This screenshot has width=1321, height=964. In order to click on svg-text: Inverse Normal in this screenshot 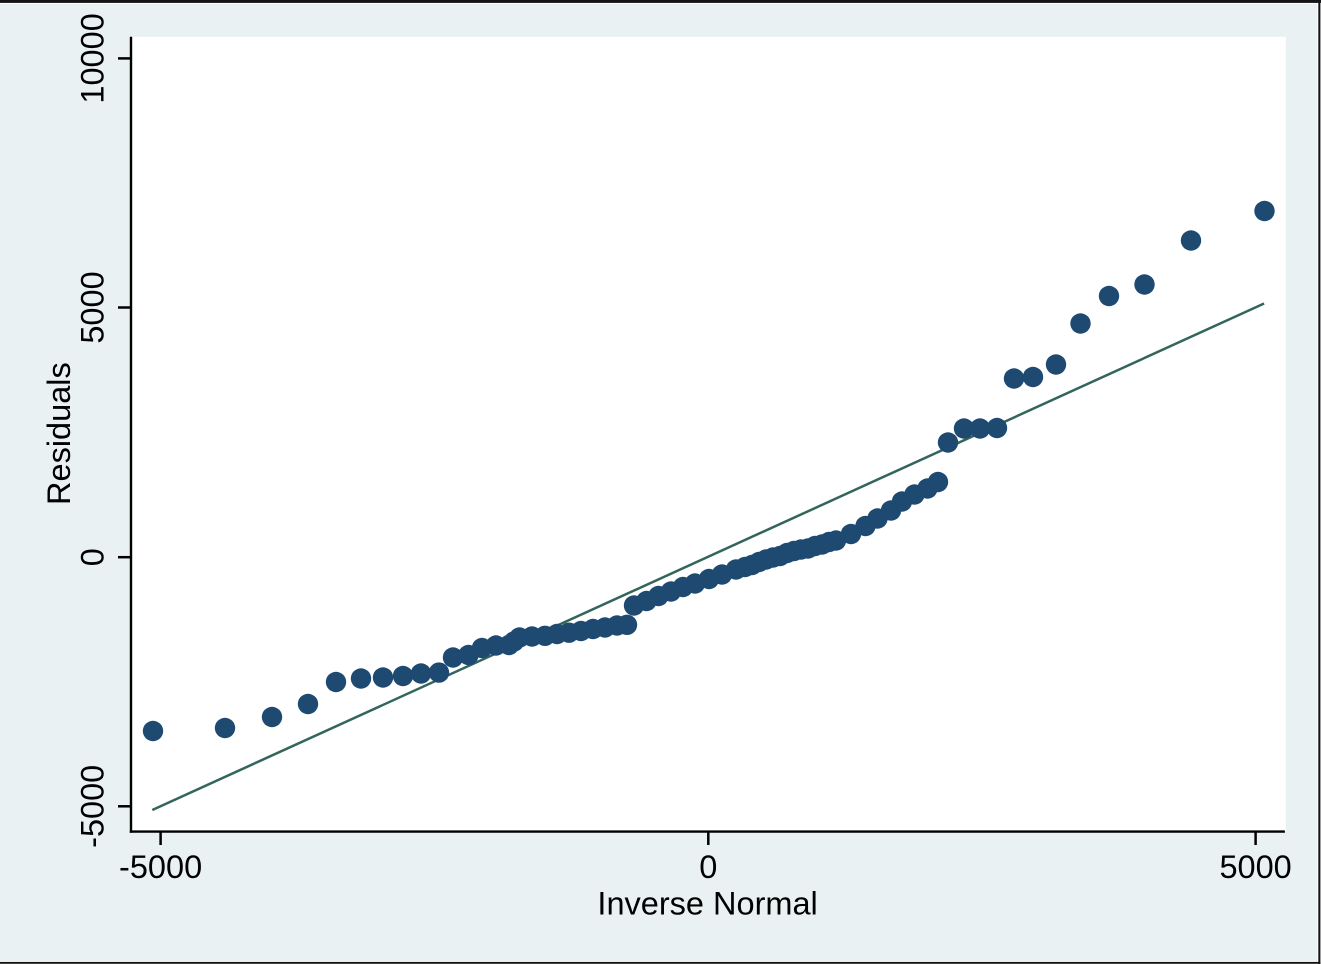, I will do `click(707, 904)`.